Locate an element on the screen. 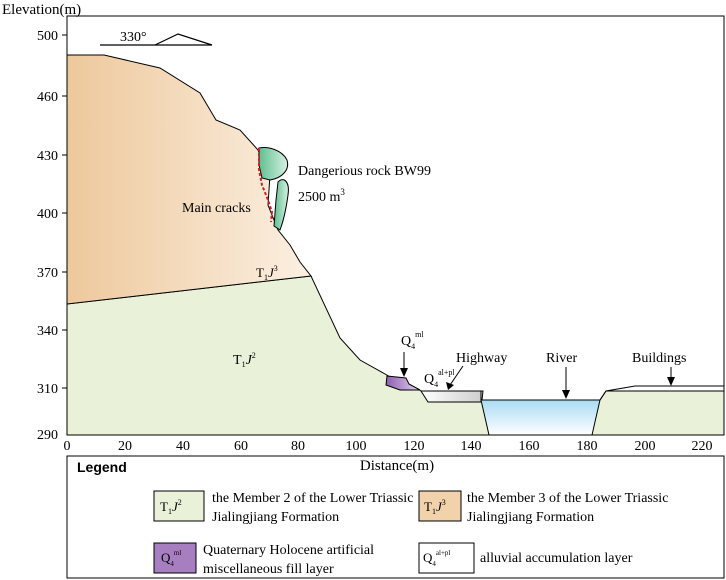 This screenshot has width=726, height=580. fill-arrow-head is located at coordinates (404, 372).